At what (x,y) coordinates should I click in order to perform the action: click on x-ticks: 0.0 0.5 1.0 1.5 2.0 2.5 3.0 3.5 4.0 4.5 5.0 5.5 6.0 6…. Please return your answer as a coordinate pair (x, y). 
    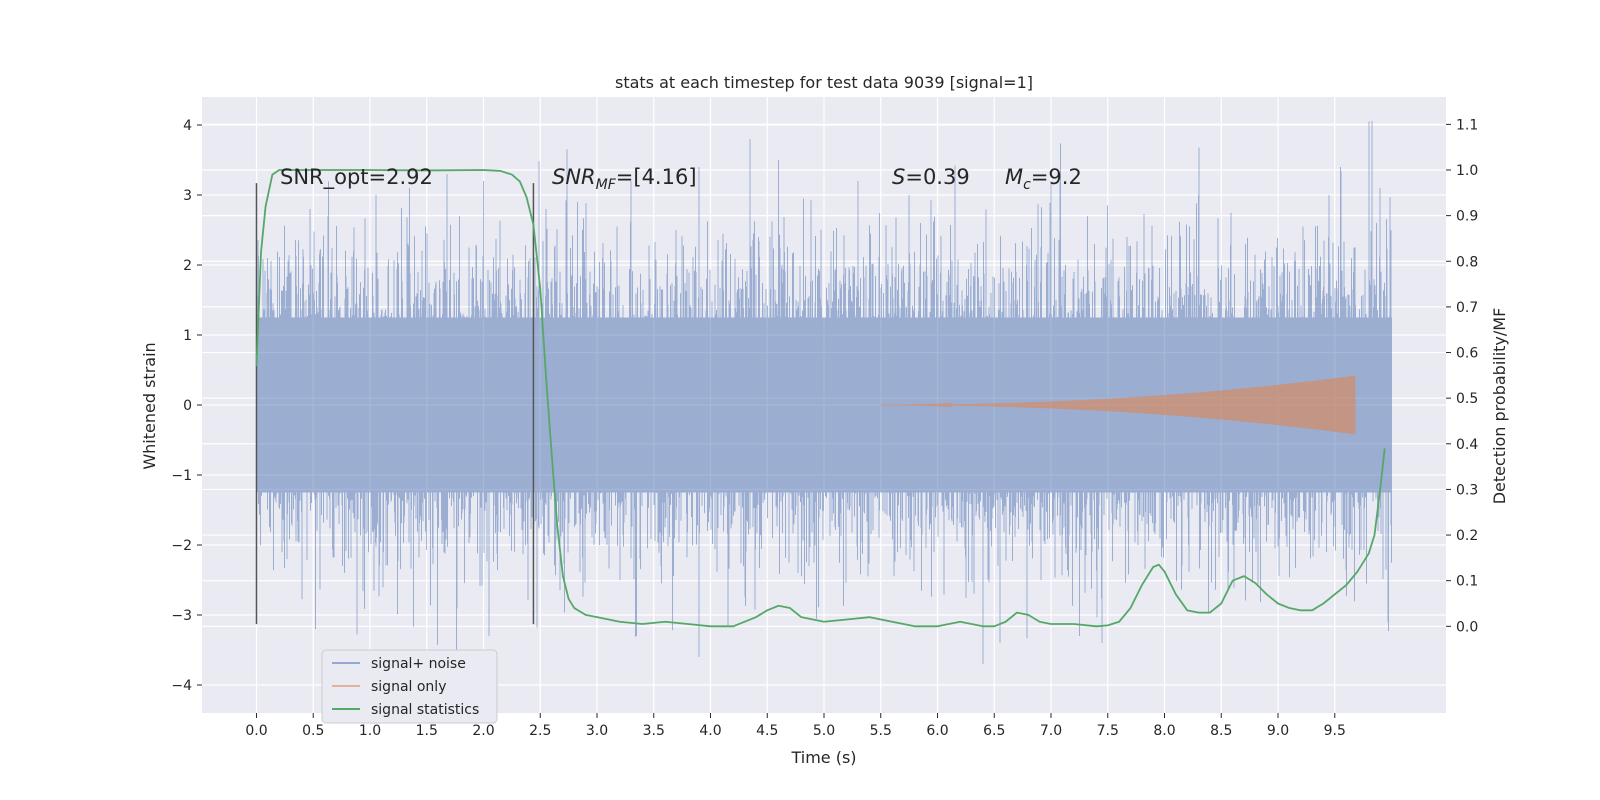
    Looking at the image, I should click on (795, 726).